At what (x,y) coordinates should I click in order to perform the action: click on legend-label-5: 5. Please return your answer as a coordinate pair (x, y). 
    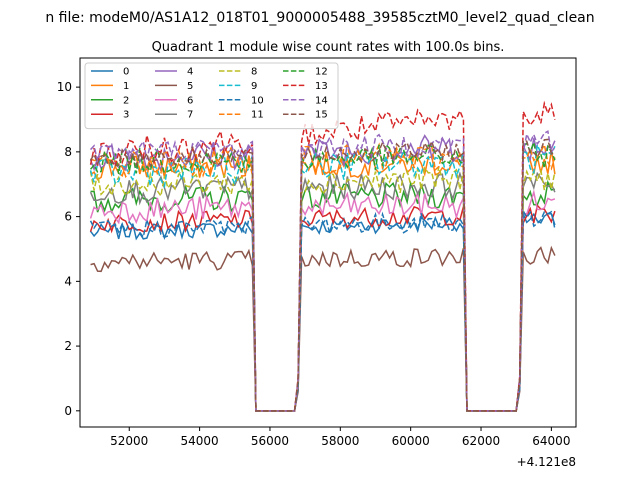
    Looking at the image, I should click on (190, 86).